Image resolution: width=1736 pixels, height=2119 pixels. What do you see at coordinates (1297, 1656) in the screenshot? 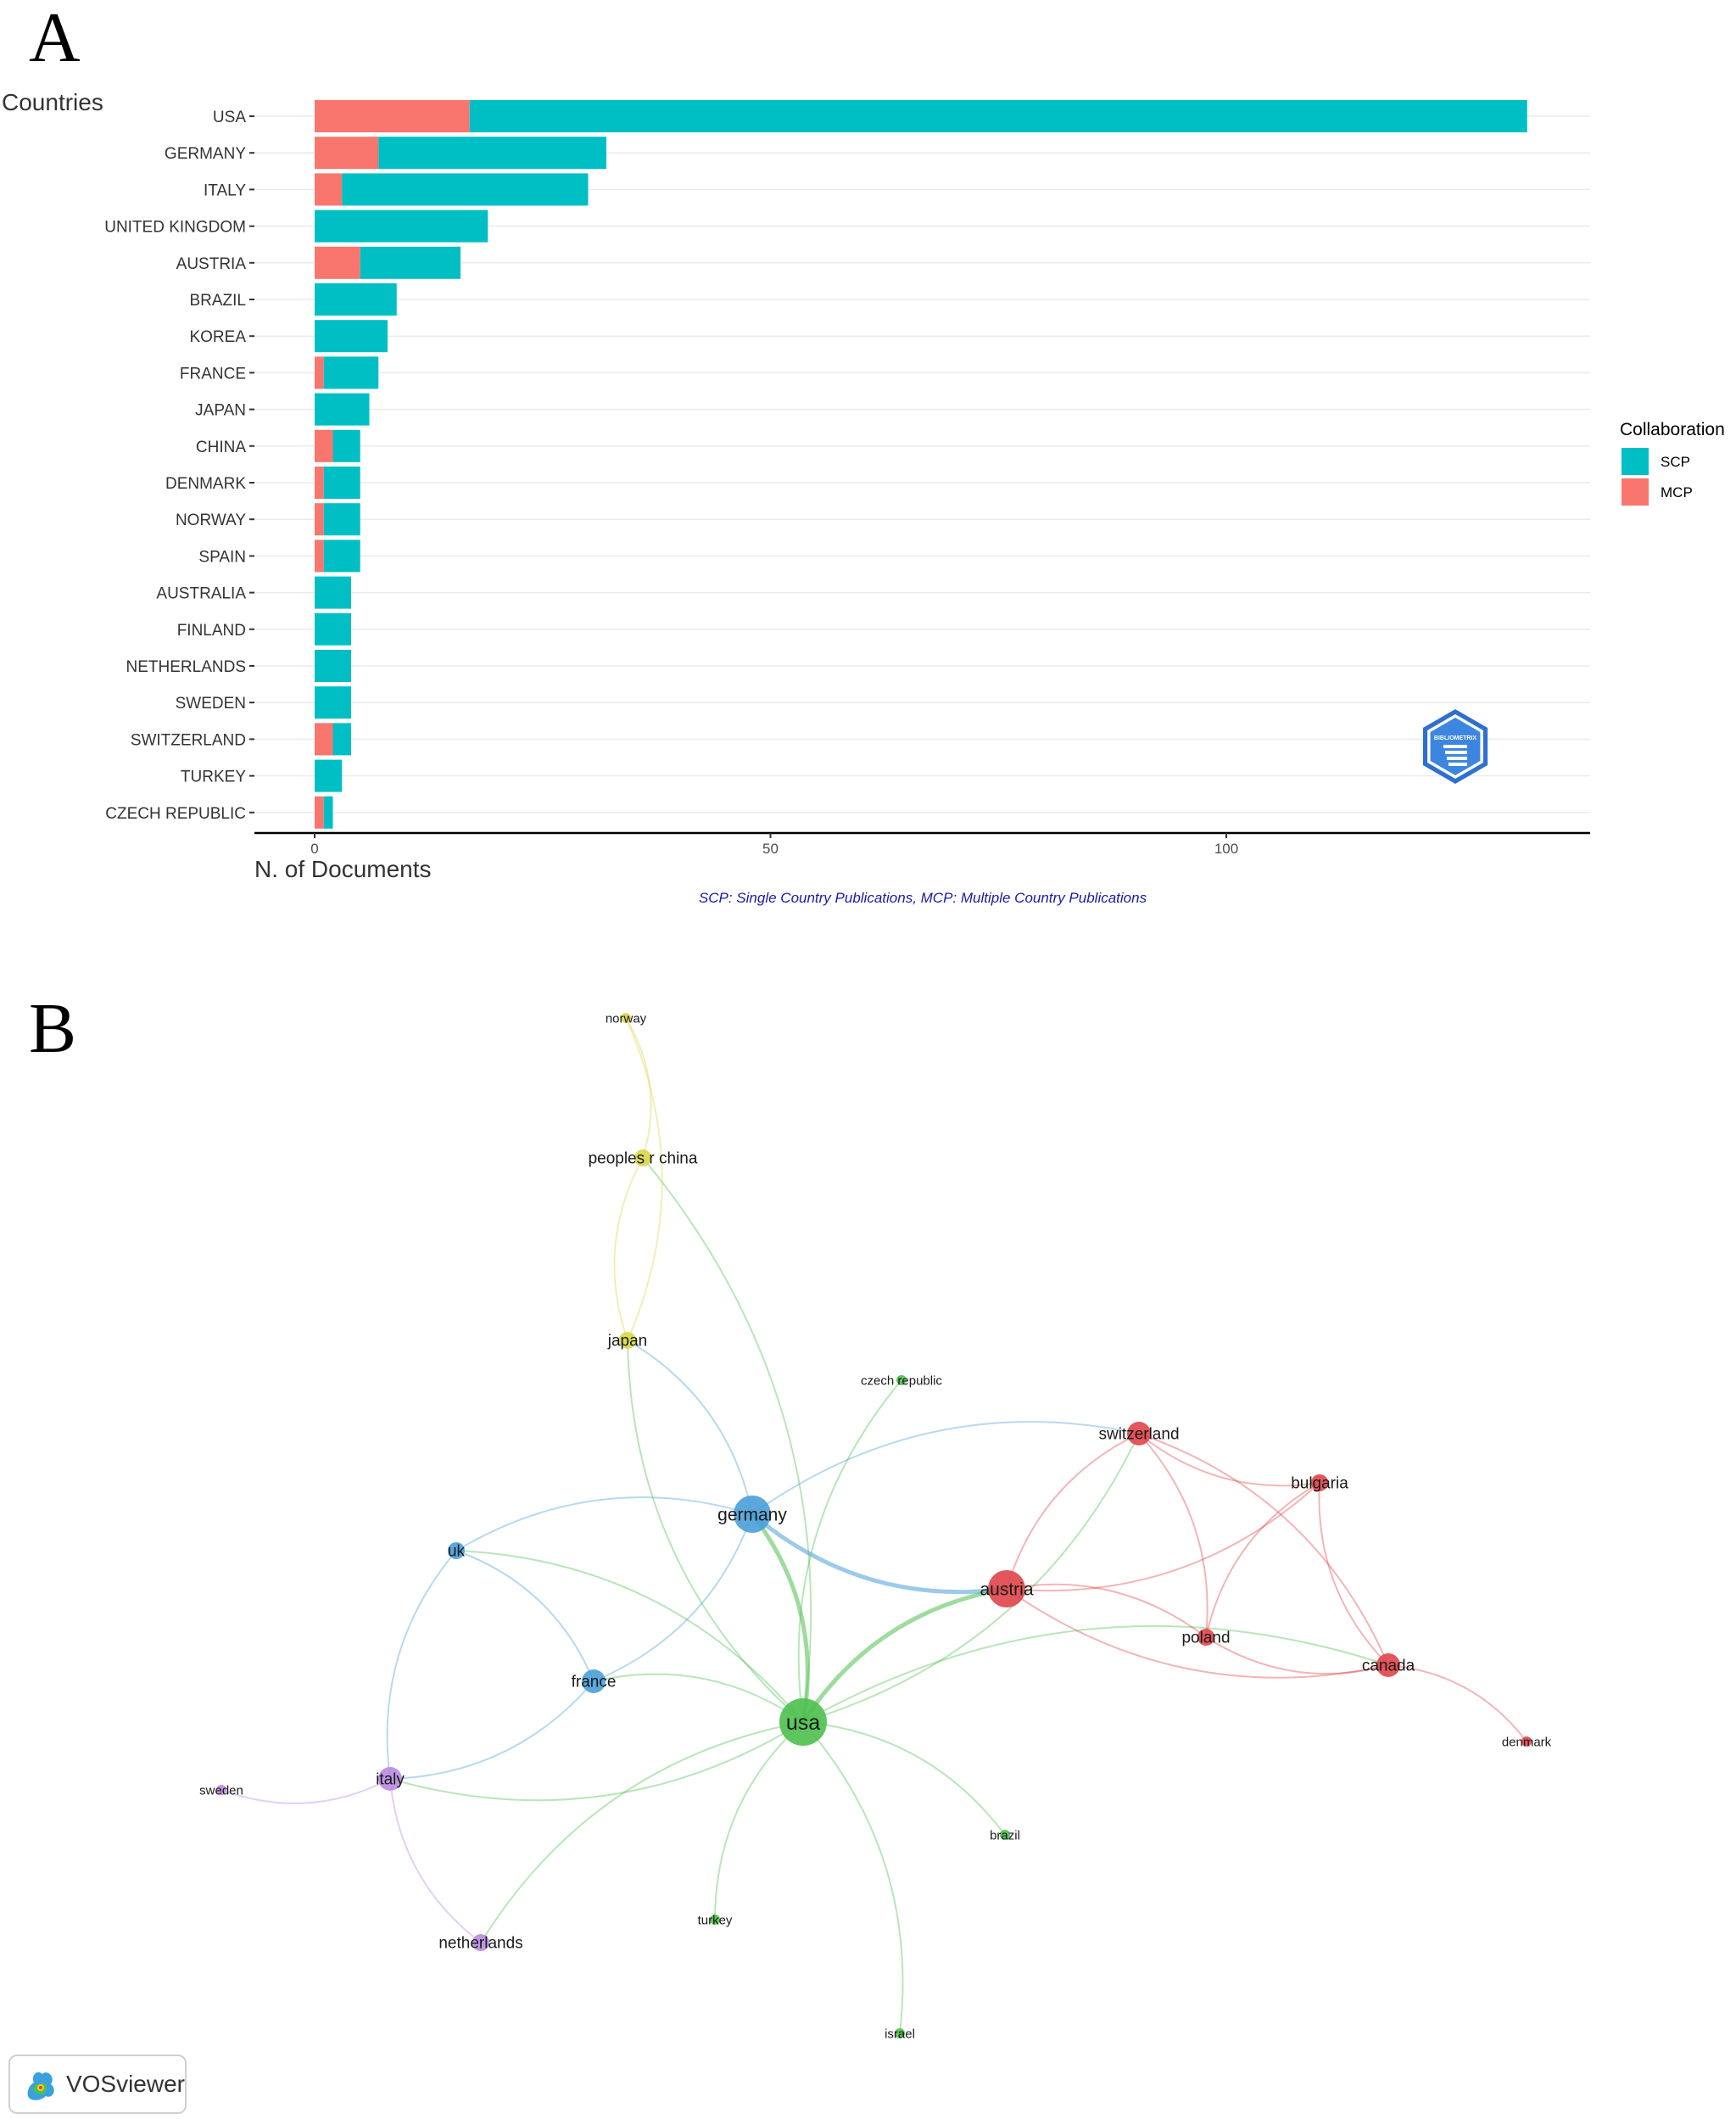
I see `link-poland-canada` at bounding box center [1297, 1656].